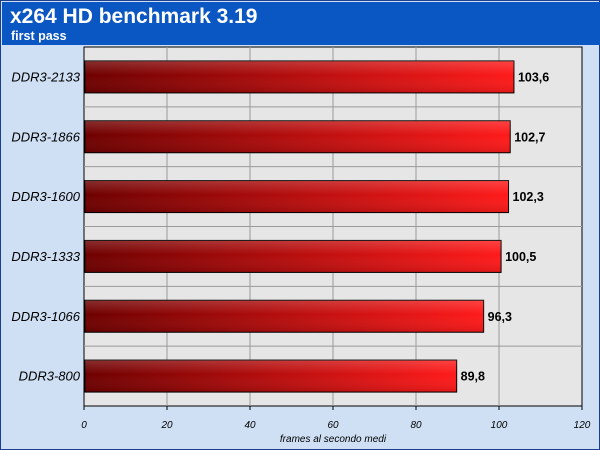 The image size is (600, 450). What do you see at coordinates (134, 16) in the screenshot?
I see `chart-title: x264 HD benchmark 3.19` at bounding box center [134, 16].